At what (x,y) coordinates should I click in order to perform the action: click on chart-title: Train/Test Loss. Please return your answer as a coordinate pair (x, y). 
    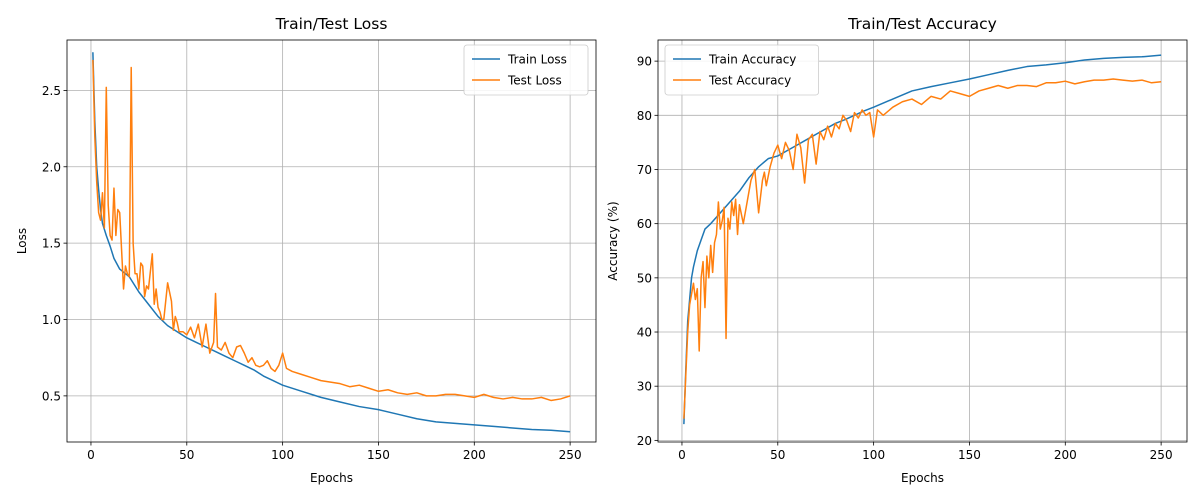
    Looking at the image, I should click on (331, 24).